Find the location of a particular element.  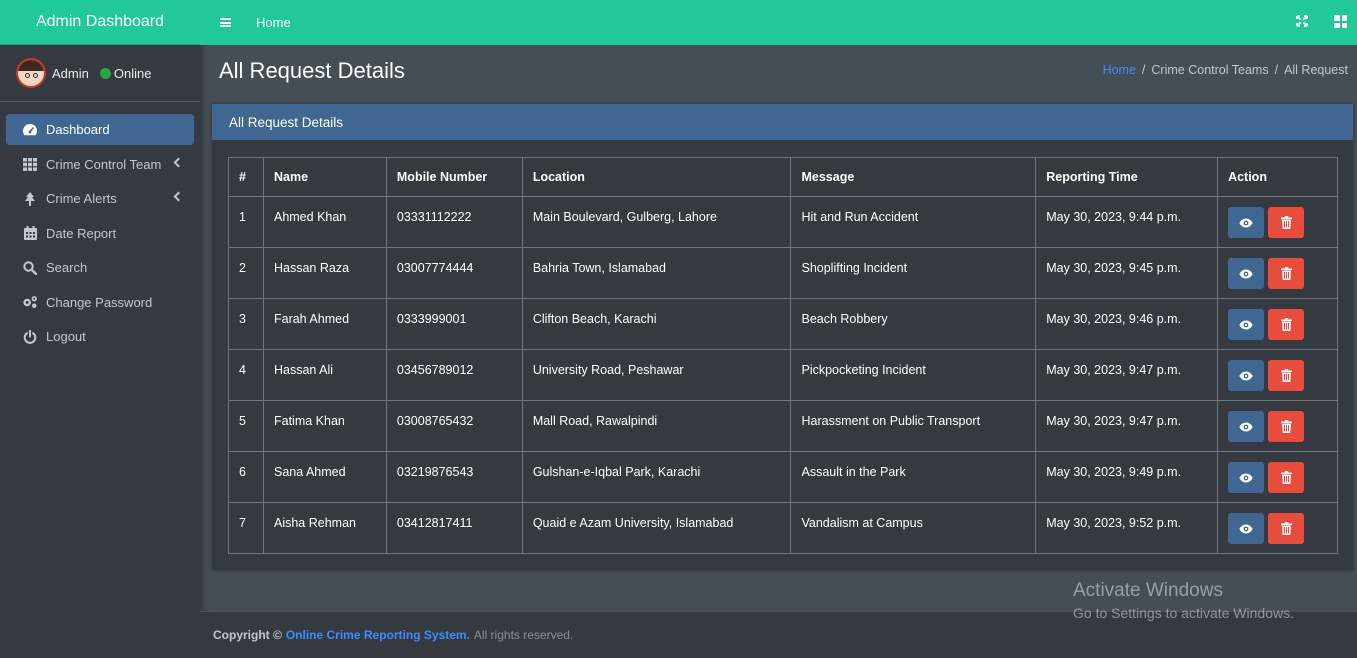

row-message: Pickpocketing Incident is located at coordinates (913, 375).